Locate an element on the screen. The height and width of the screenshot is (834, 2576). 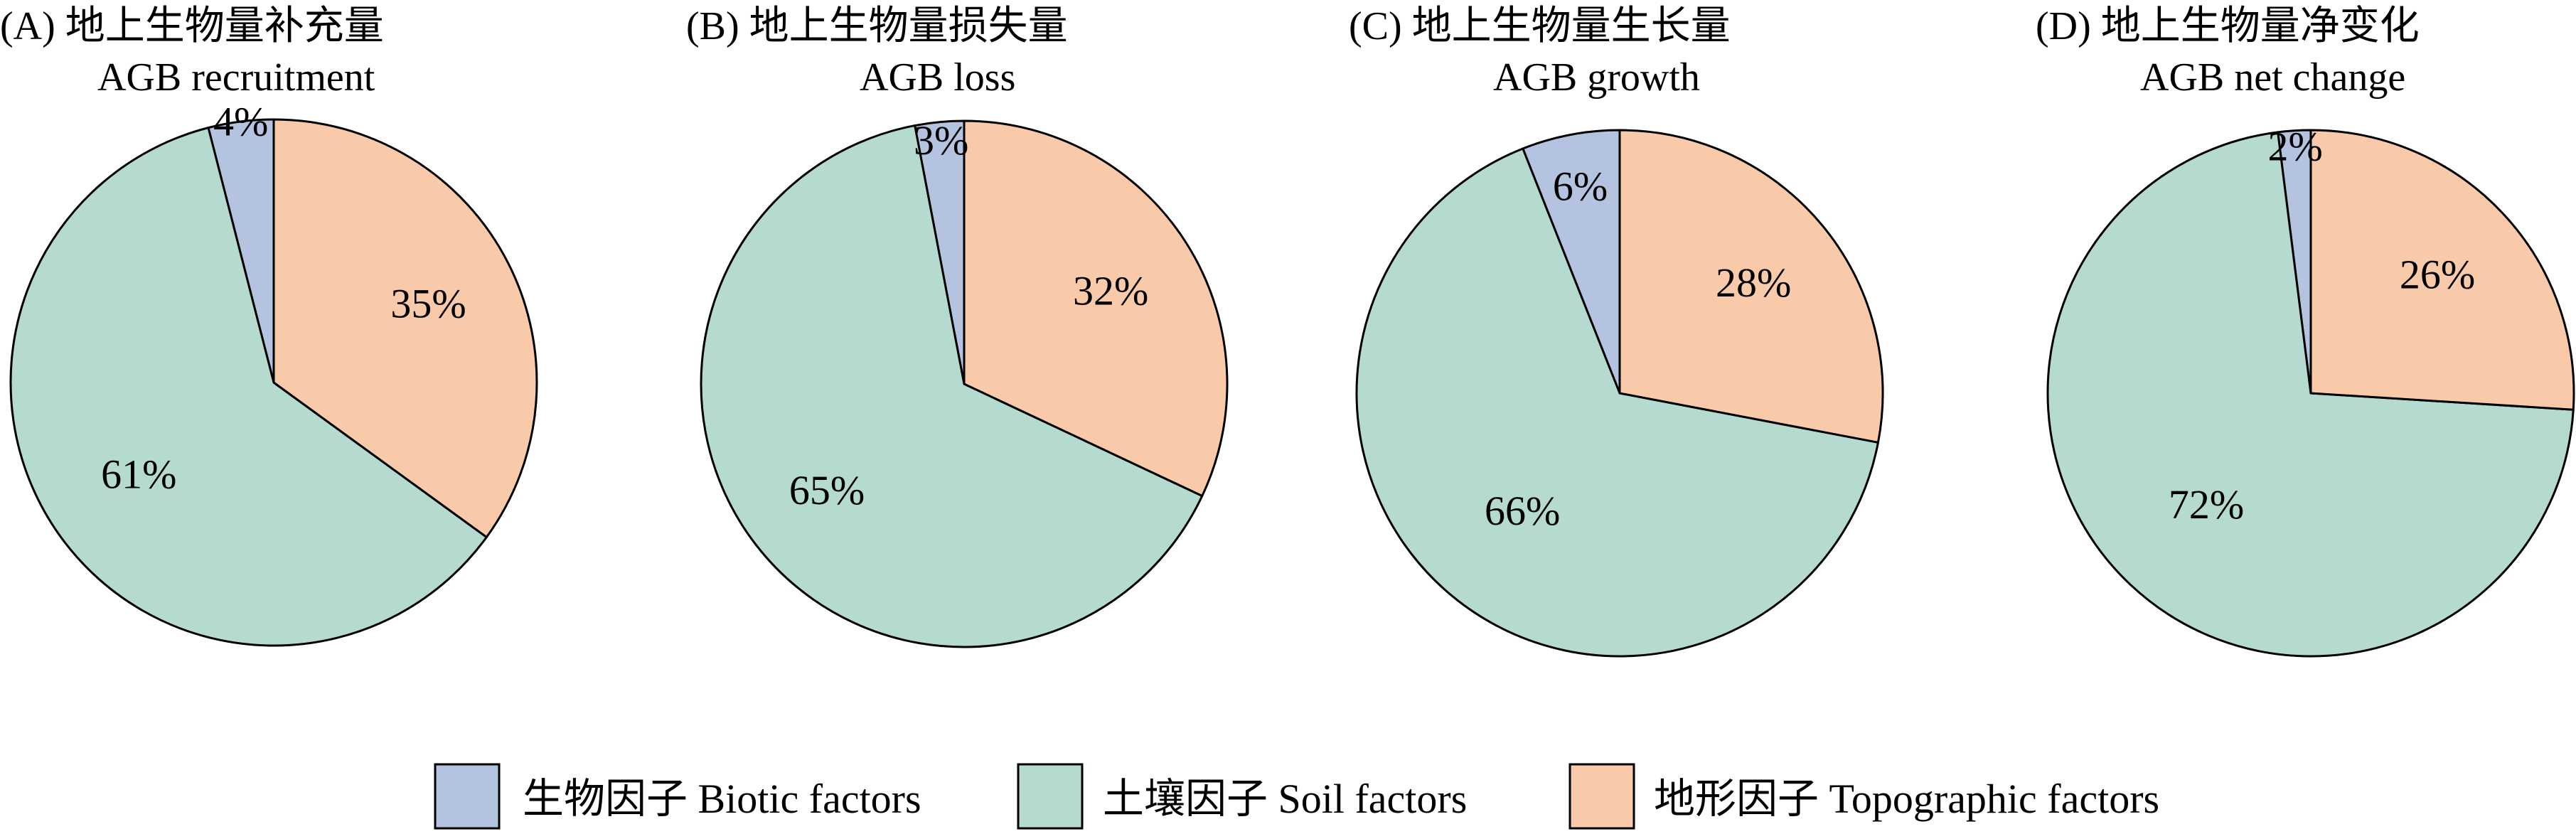
legend-item-biotic: 生物因子 Biotic factors is located at coordinates (677, 796).